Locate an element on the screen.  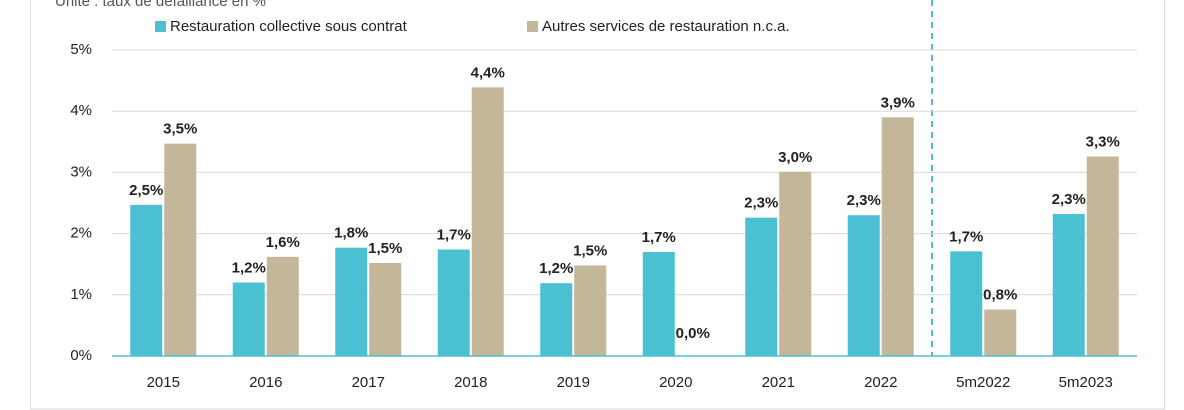
chart-subtitle: Unité : taux de défaillance en % is located at coordinates (160, 5).